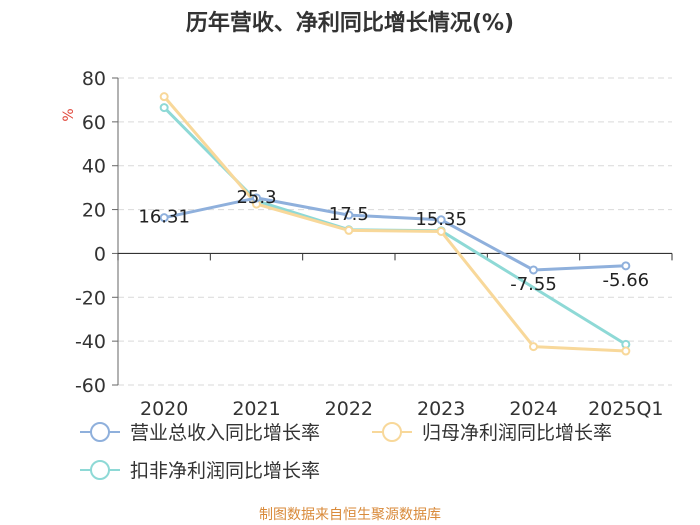 This screenshot has height=525, width=700. What do you see at coordinates (625, 409) in the screenshot?
I see `x-tick-label: 2025Q1` at bounding box center [625, 409].